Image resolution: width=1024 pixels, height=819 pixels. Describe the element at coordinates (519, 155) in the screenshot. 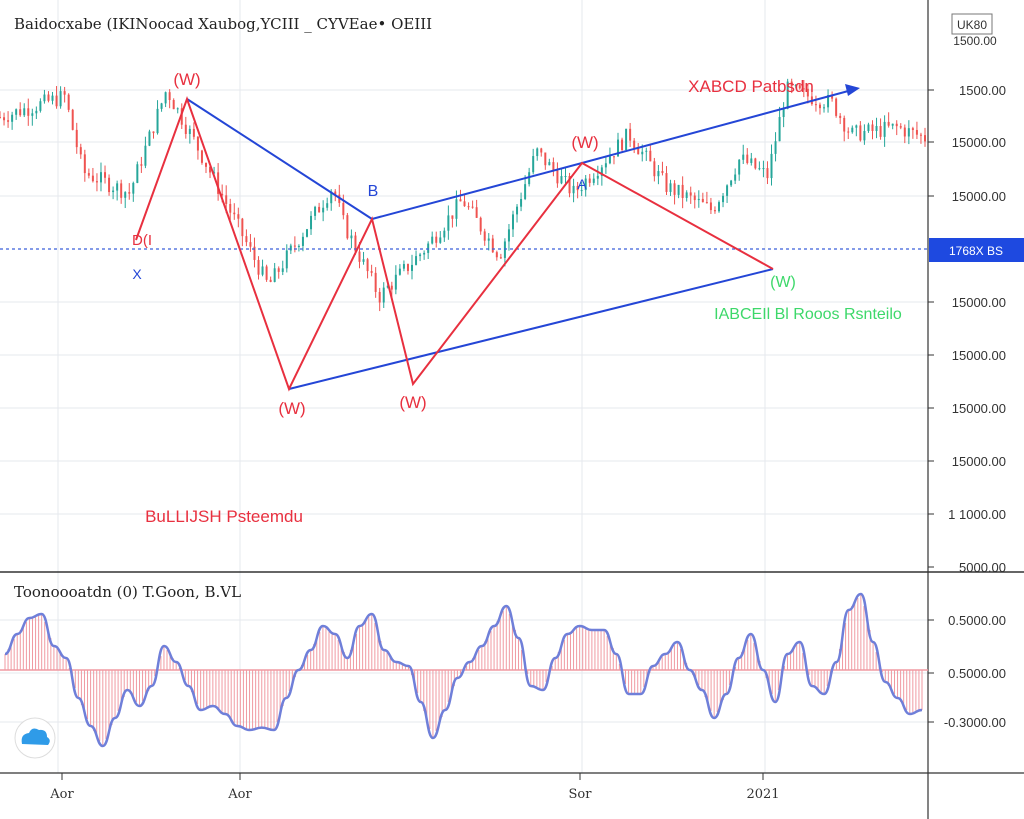

I see `pattern-blue-upper` at that location.